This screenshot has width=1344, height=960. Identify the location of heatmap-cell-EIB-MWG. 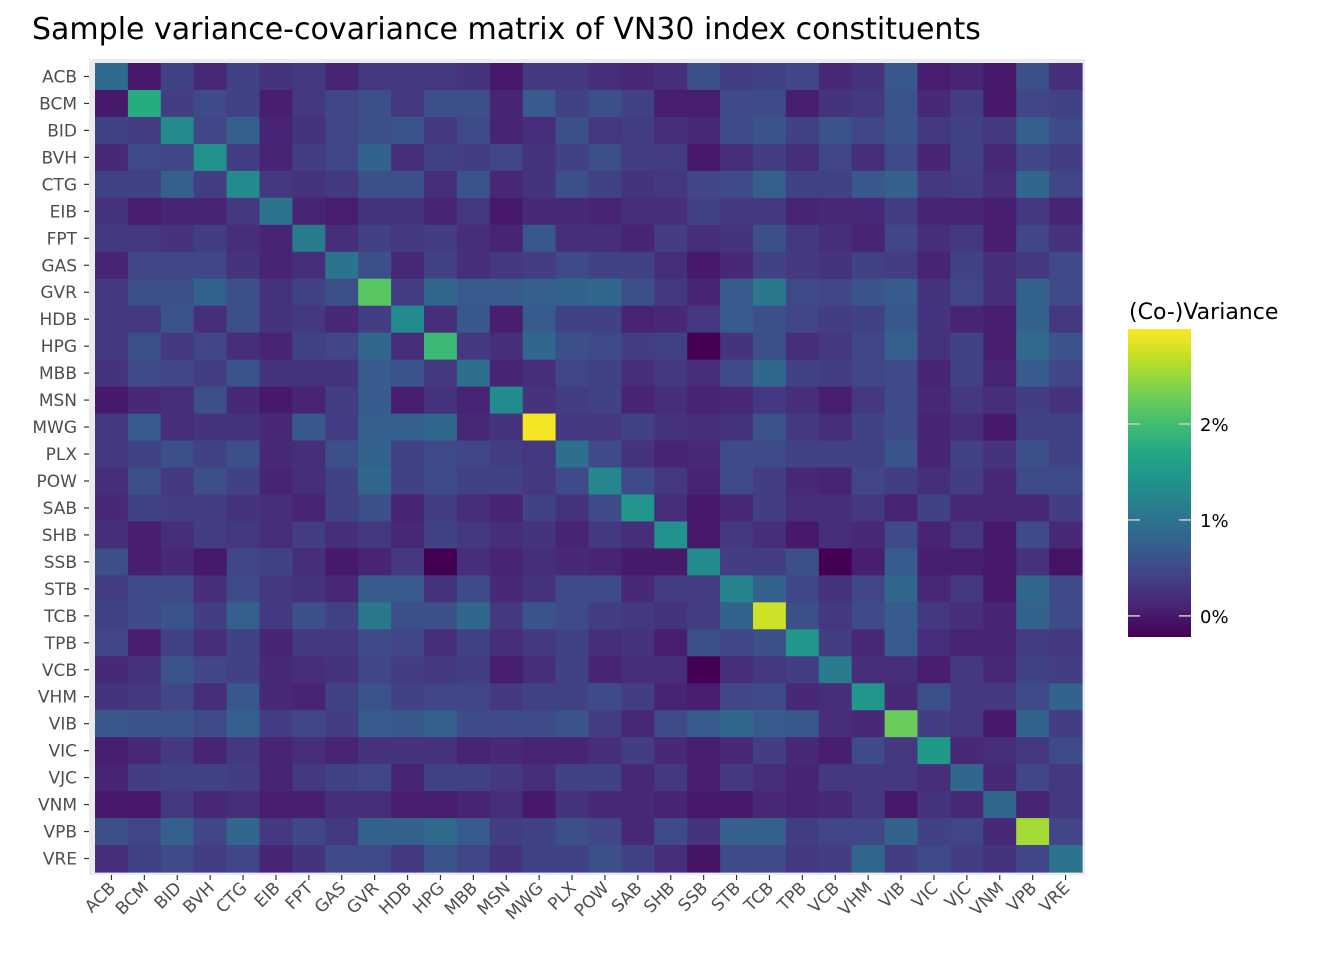
(539, 211).